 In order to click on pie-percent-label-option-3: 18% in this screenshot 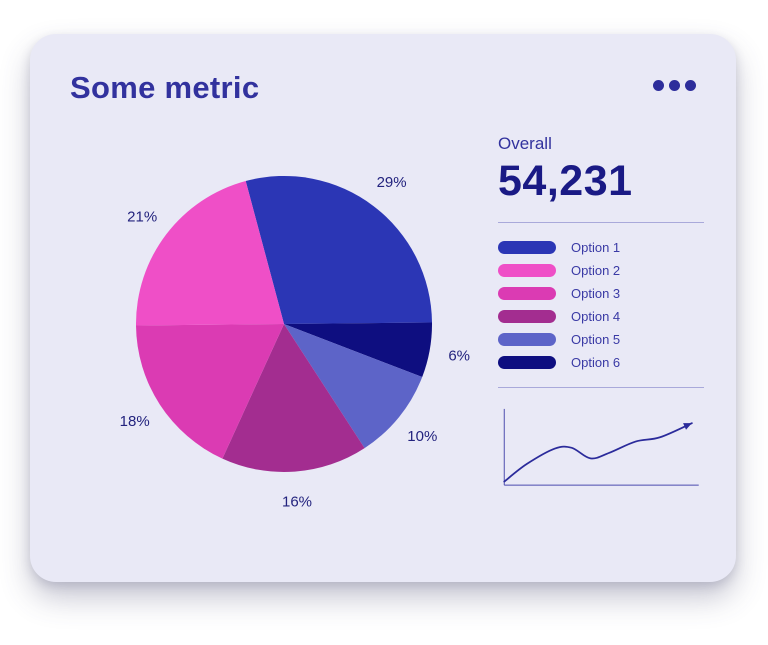, I will do `click(135, 421)`.